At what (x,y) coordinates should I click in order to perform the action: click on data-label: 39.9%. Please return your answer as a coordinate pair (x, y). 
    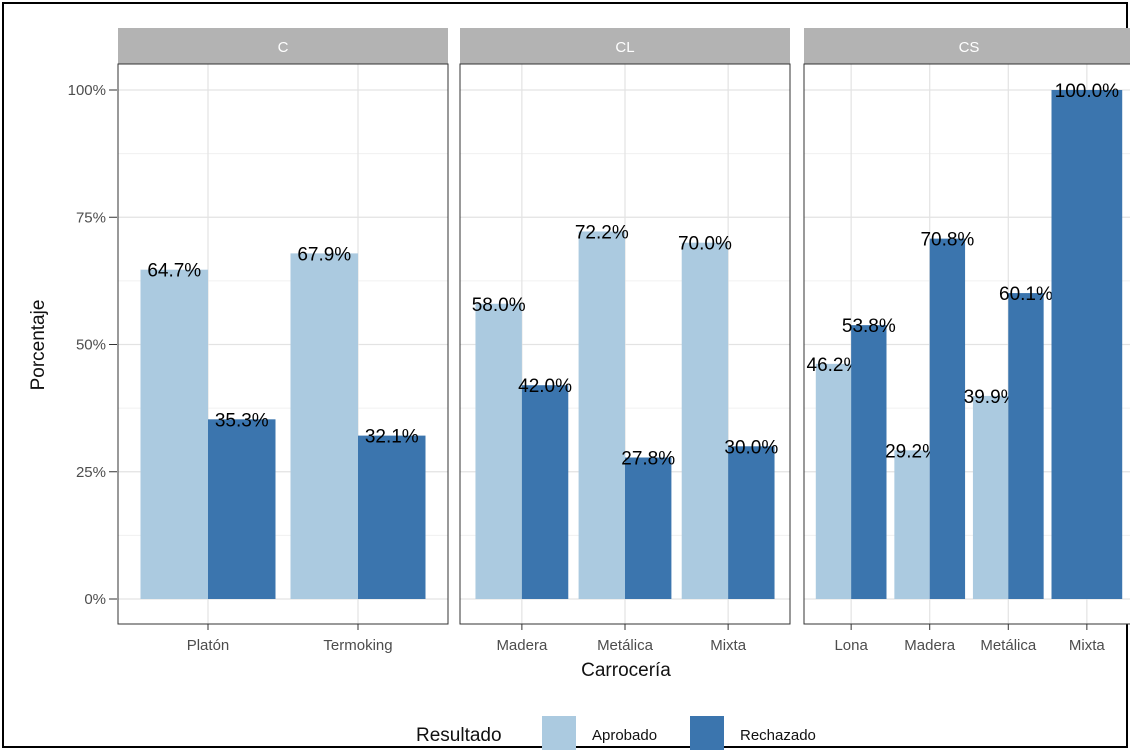
    Looking at the image, I should click on (991, 397).